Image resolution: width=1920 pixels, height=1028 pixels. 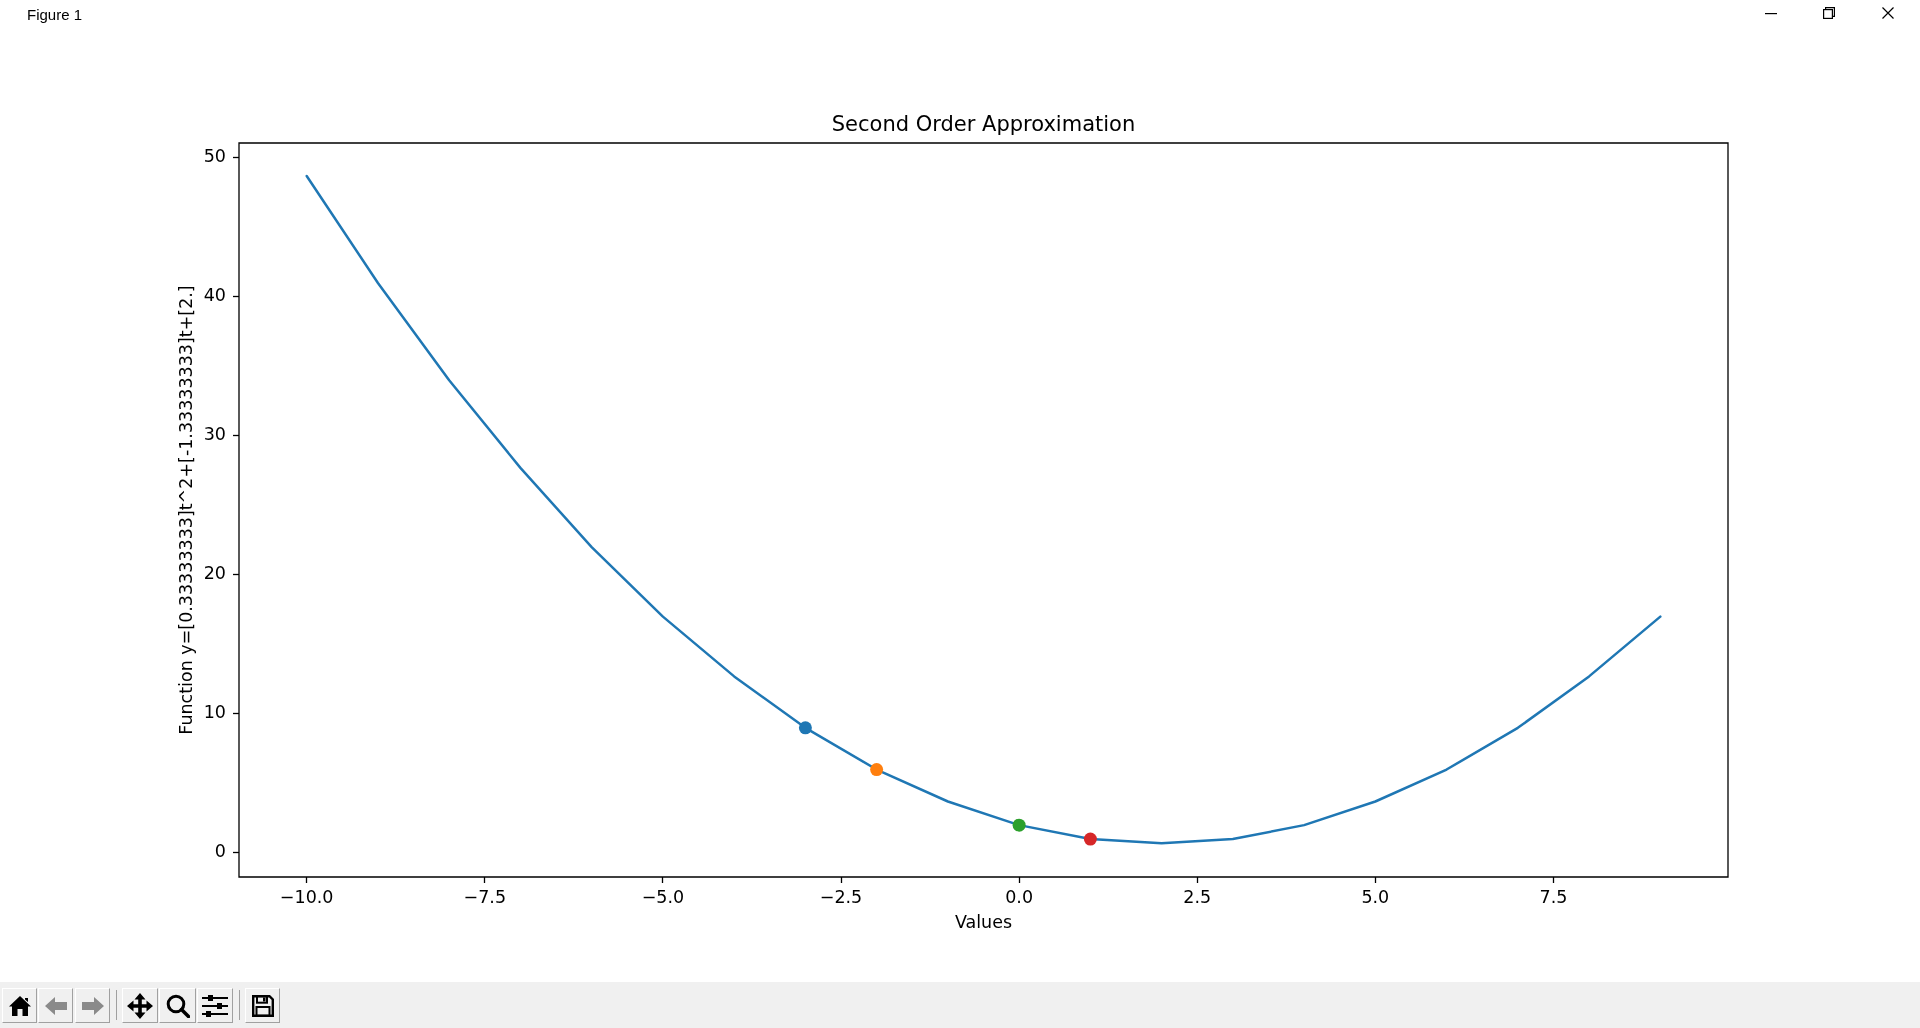 I want to click on x-tick-label: −2.5, so click(x=841, y=897).